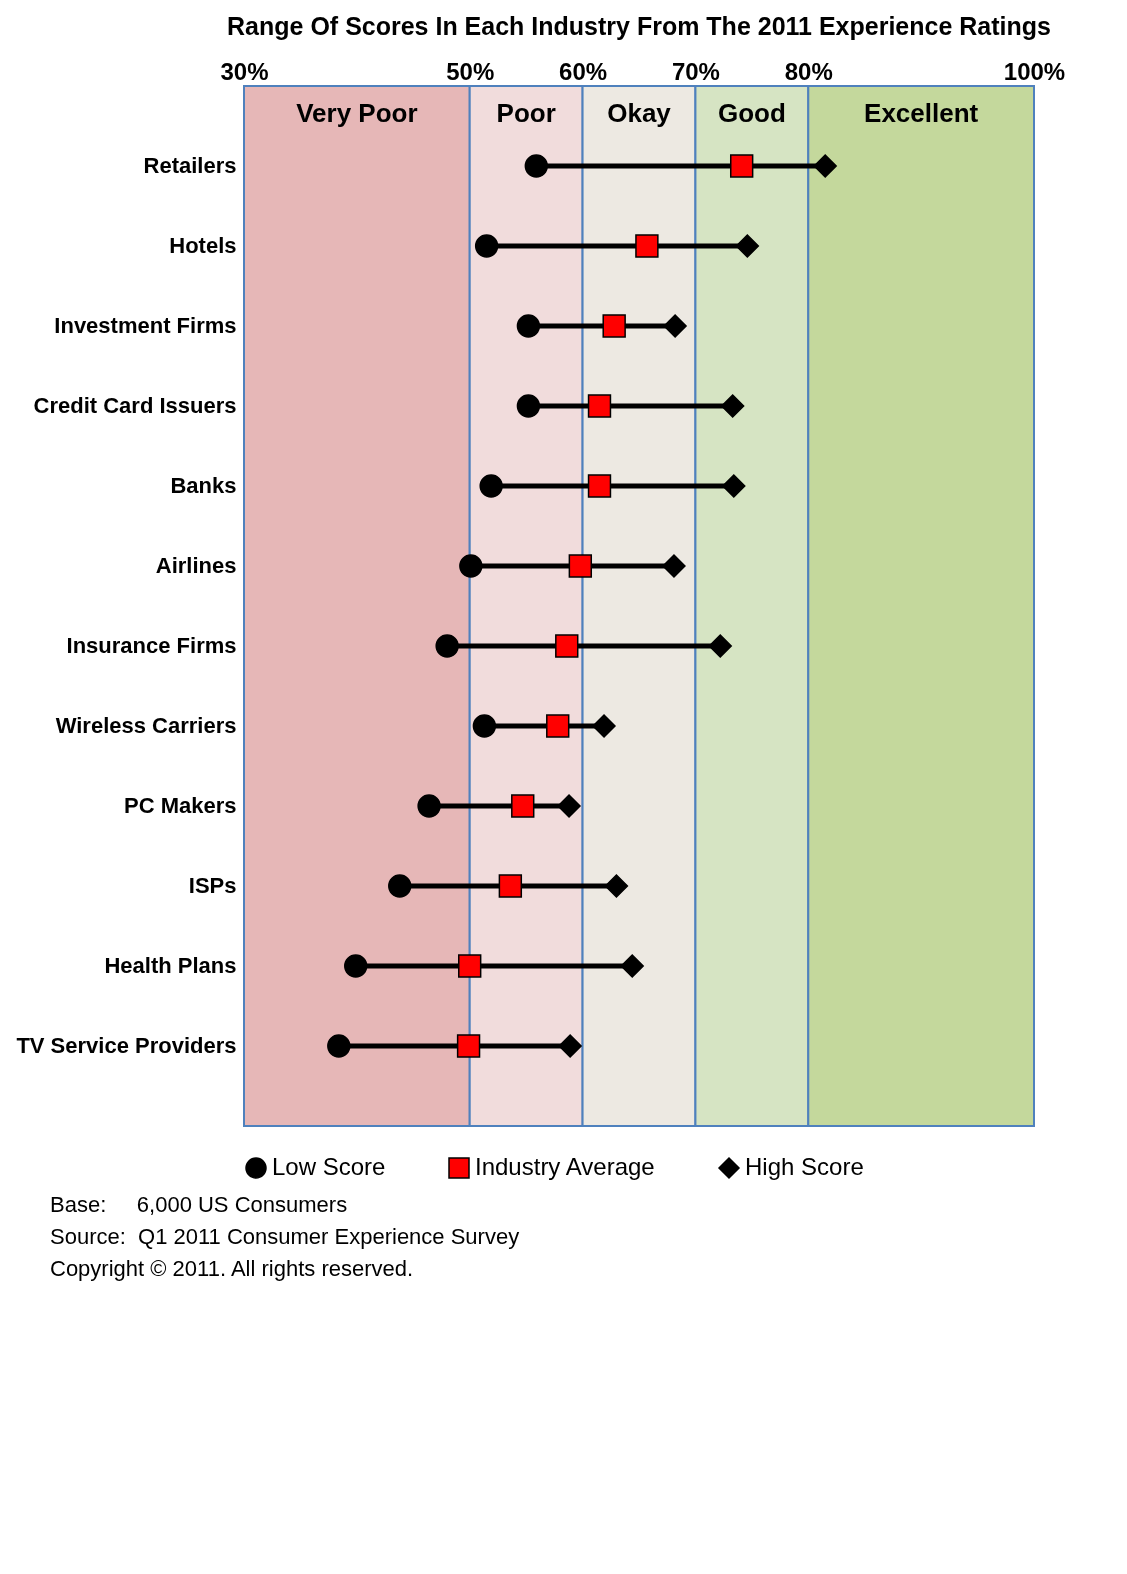 The height and width of the screenshot is (1574, 1127). Describe the element at coordinates (203, 485) in the screenshot. I see `y-tick-label: Banks` at that location.